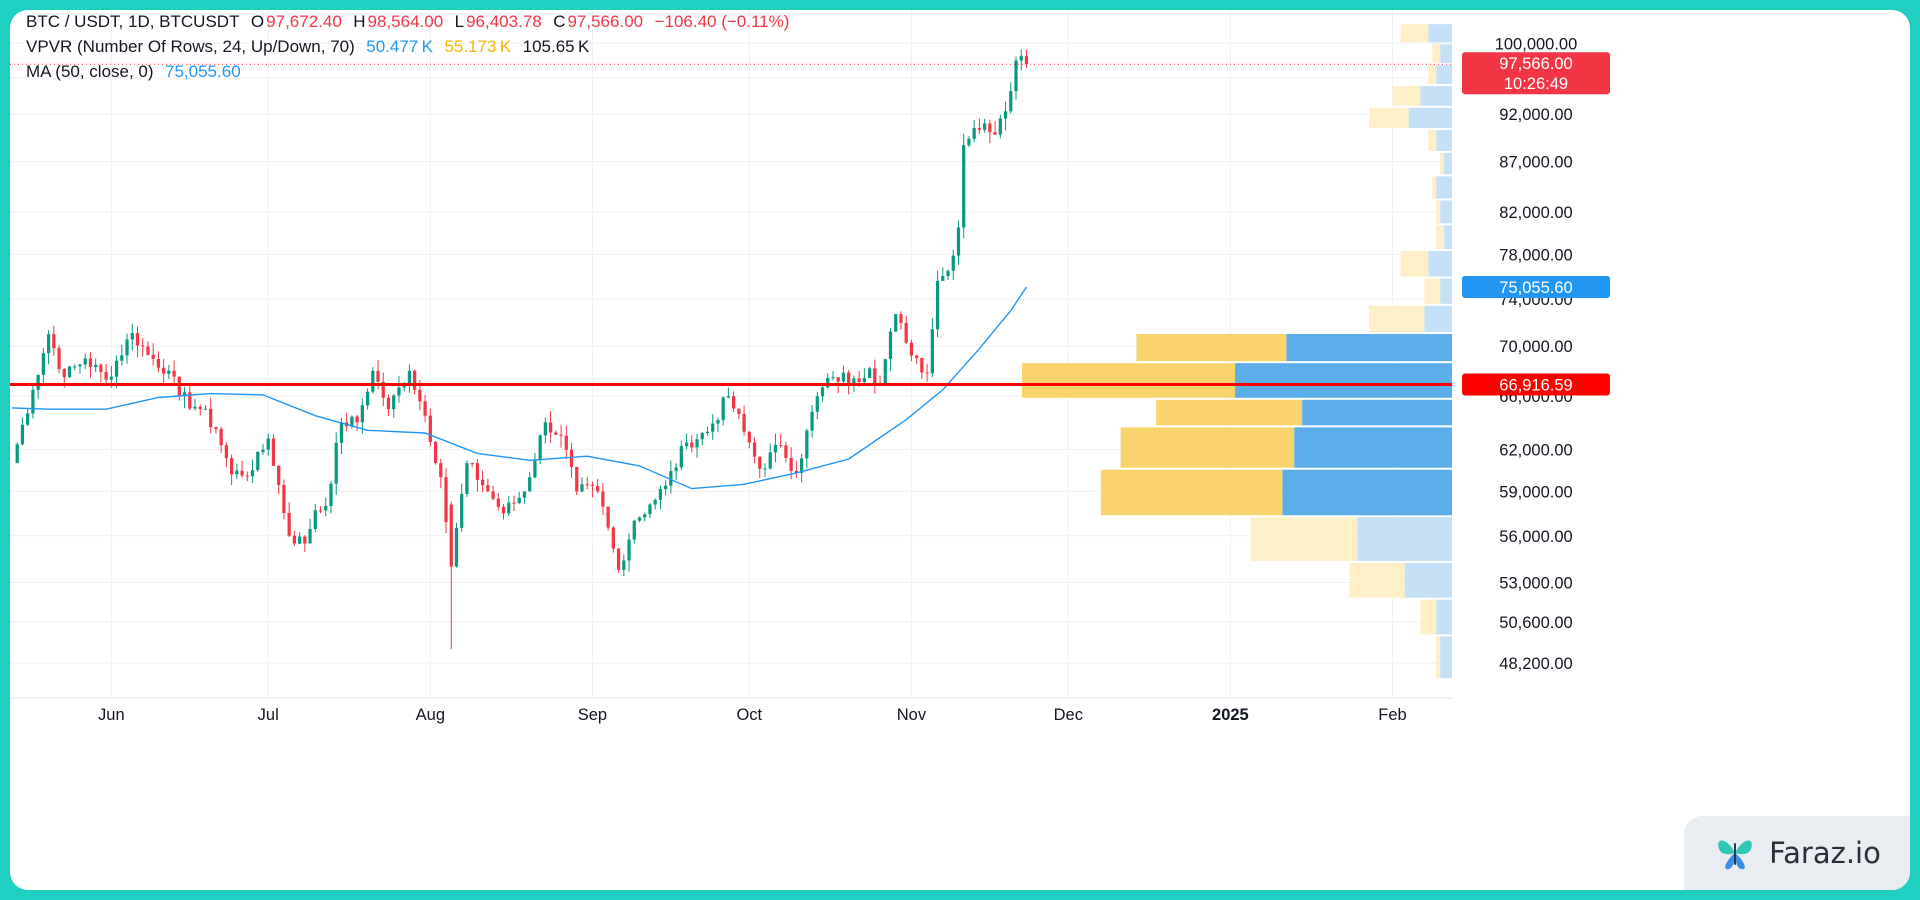  I want to click on moving-average-series, so click(519, 388).